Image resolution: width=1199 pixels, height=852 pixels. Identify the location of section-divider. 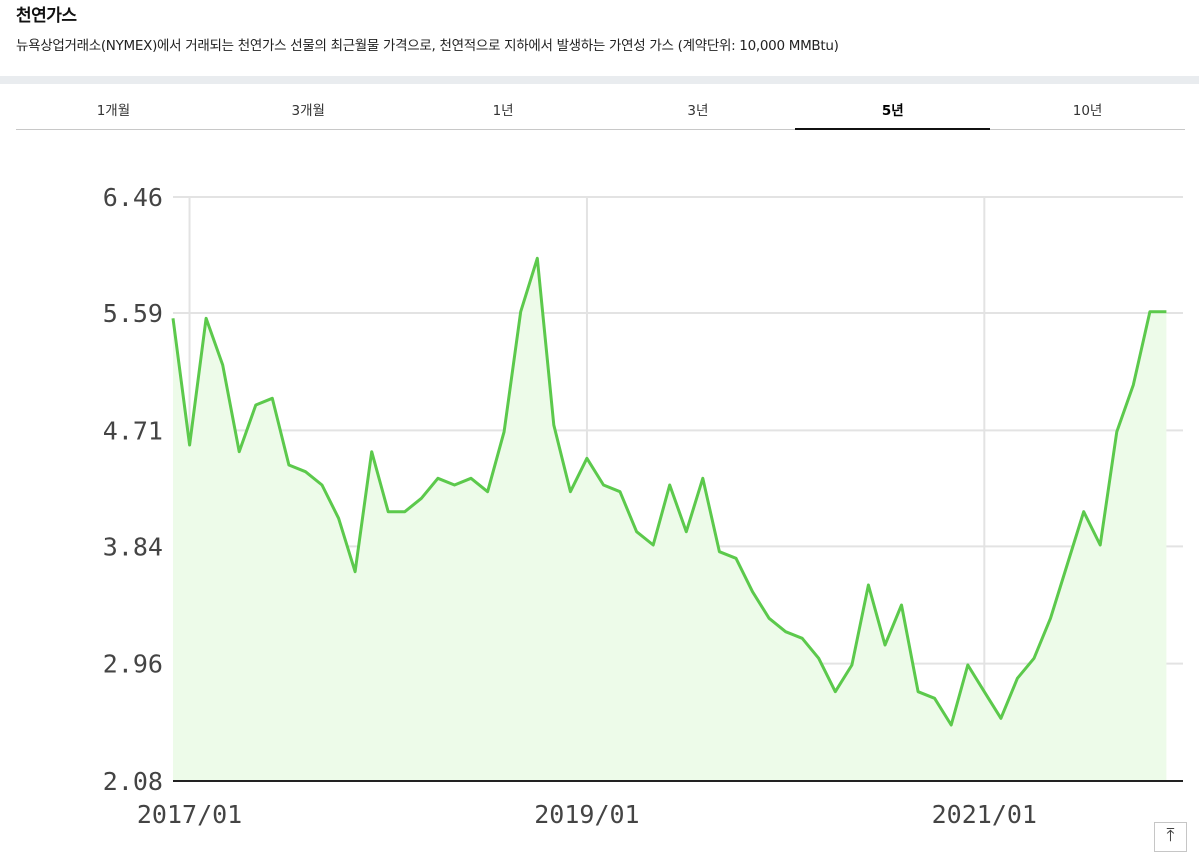
(599, 80).